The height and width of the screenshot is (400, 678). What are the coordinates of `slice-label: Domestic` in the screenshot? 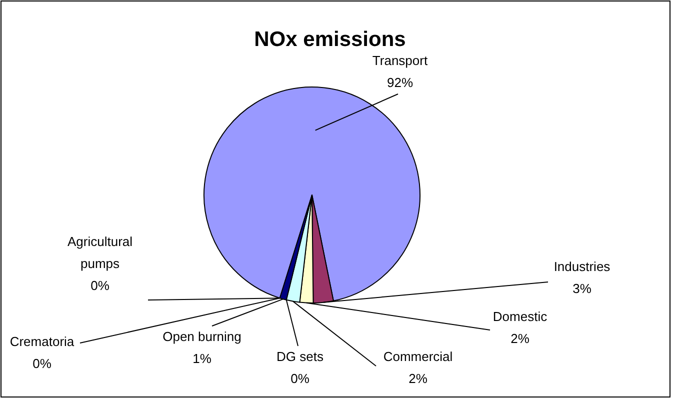 It's located at (520, 316).